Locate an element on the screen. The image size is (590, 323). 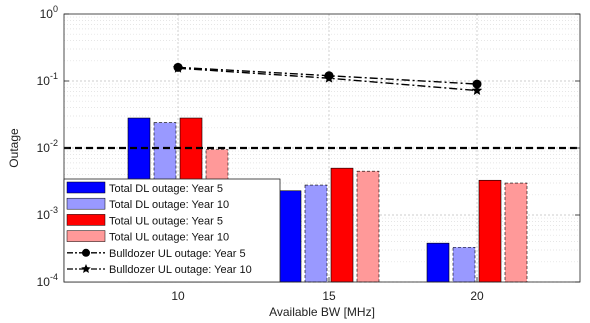
bulldozer-lines is located at coordinates (327, 79).